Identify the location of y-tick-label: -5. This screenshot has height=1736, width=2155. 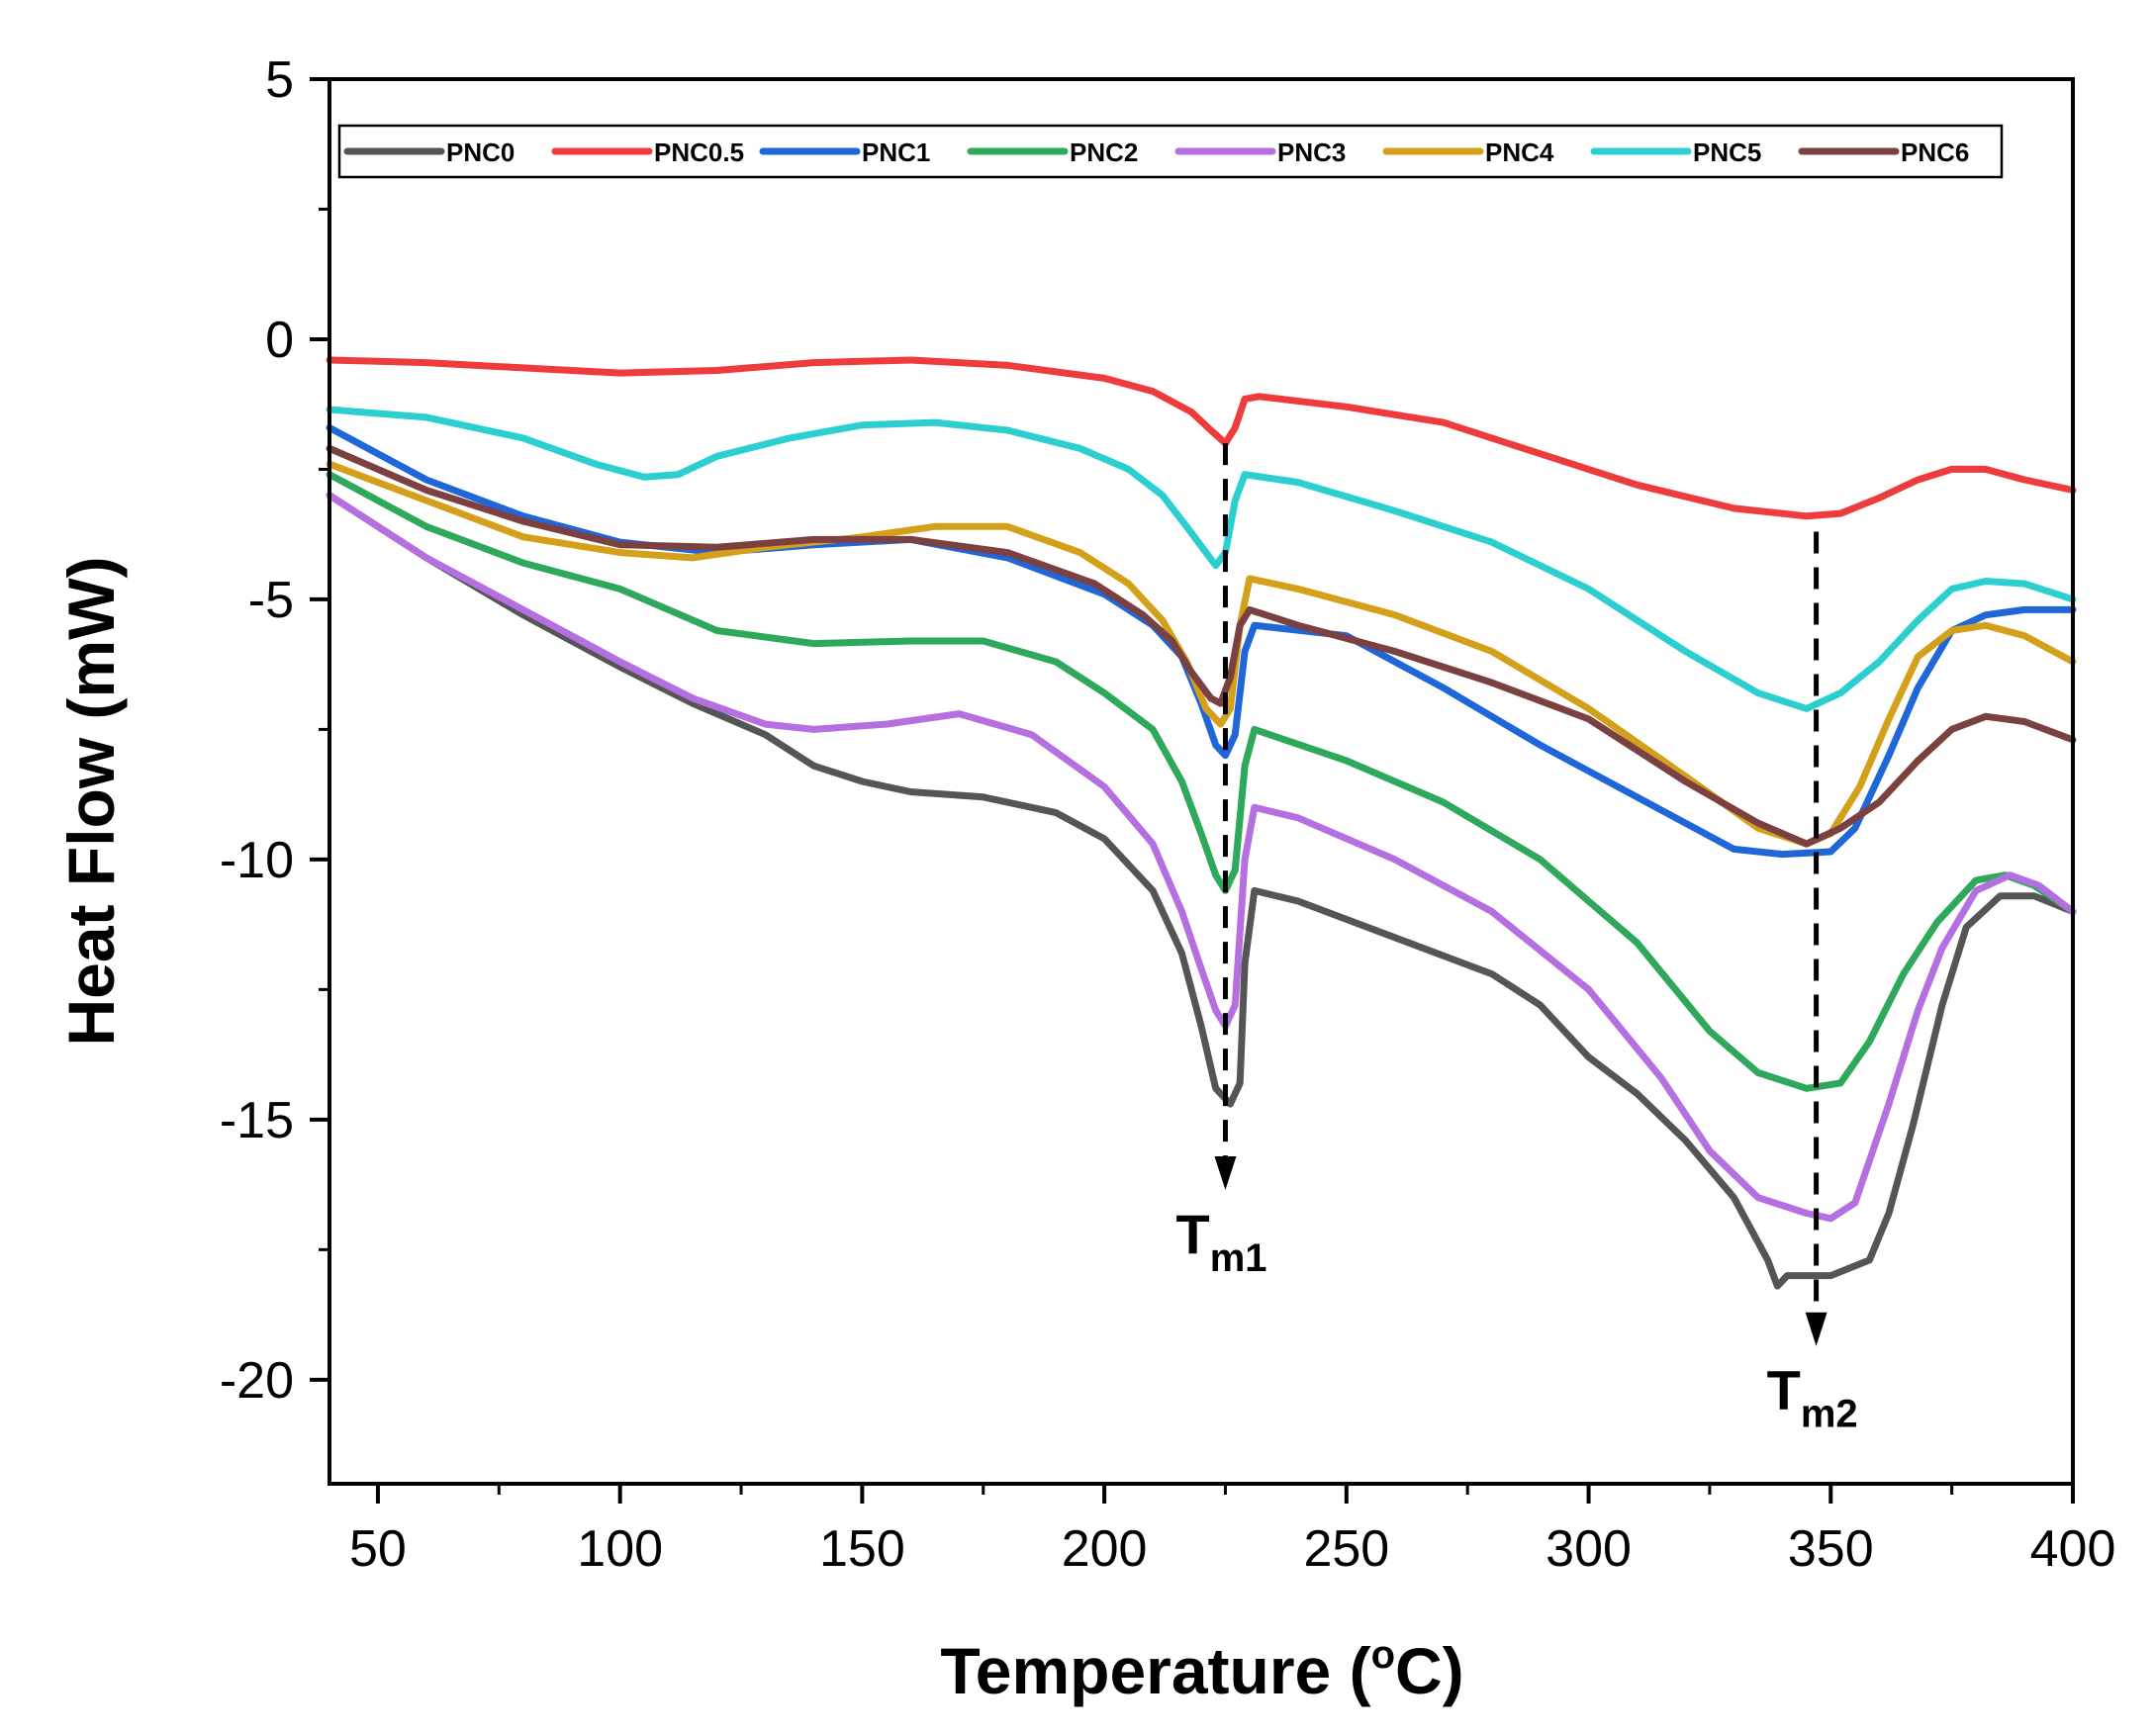
(271, 600).